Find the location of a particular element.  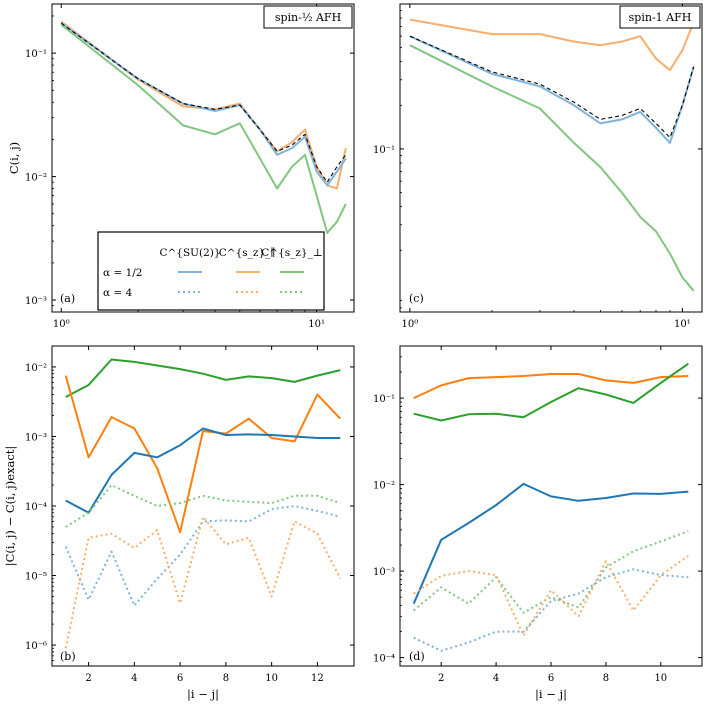

panel-a-tag: (a) is located at coordinates (67, 298).